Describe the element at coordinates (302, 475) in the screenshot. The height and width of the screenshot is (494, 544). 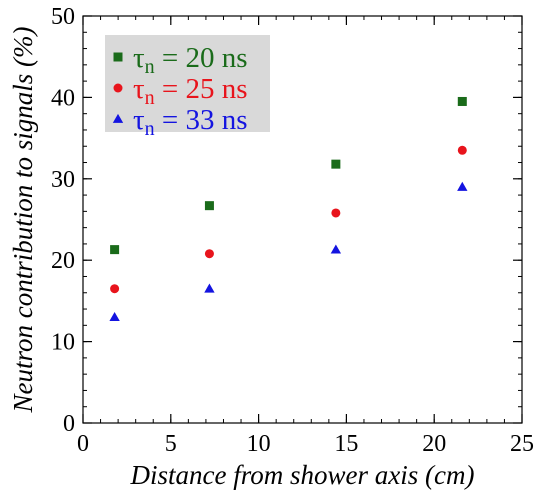
I see `x-axis-title: Distance from shower axis (cm)` at that location.